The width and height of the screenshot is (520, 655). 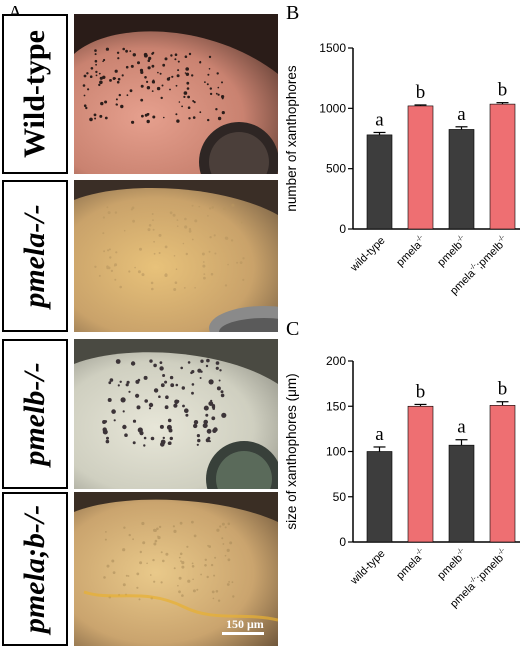 I want to click on genotype-label-box-pmela-b: pmela;b-/-, so click(x=35, y=569).